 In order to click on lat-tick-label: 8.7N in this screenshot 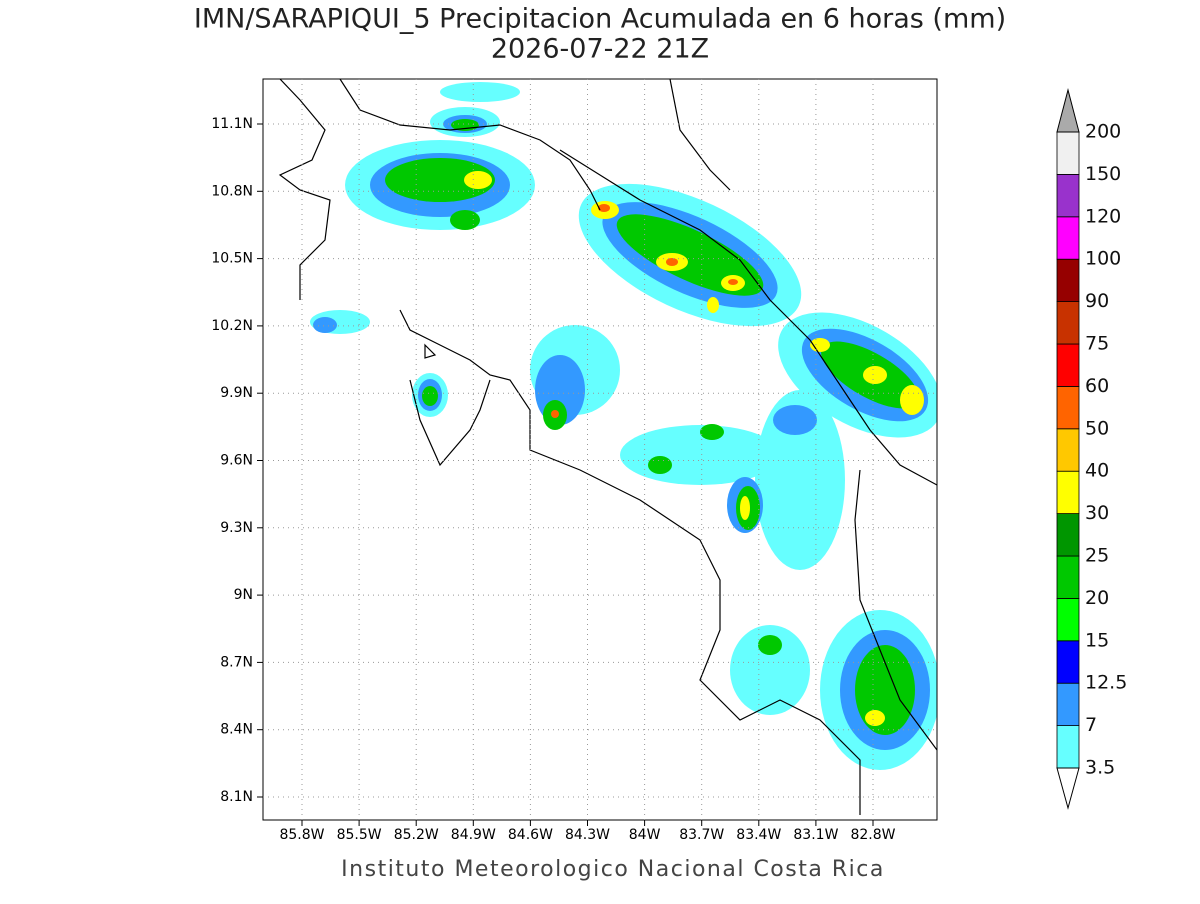, I will do `click(236, 662)`.